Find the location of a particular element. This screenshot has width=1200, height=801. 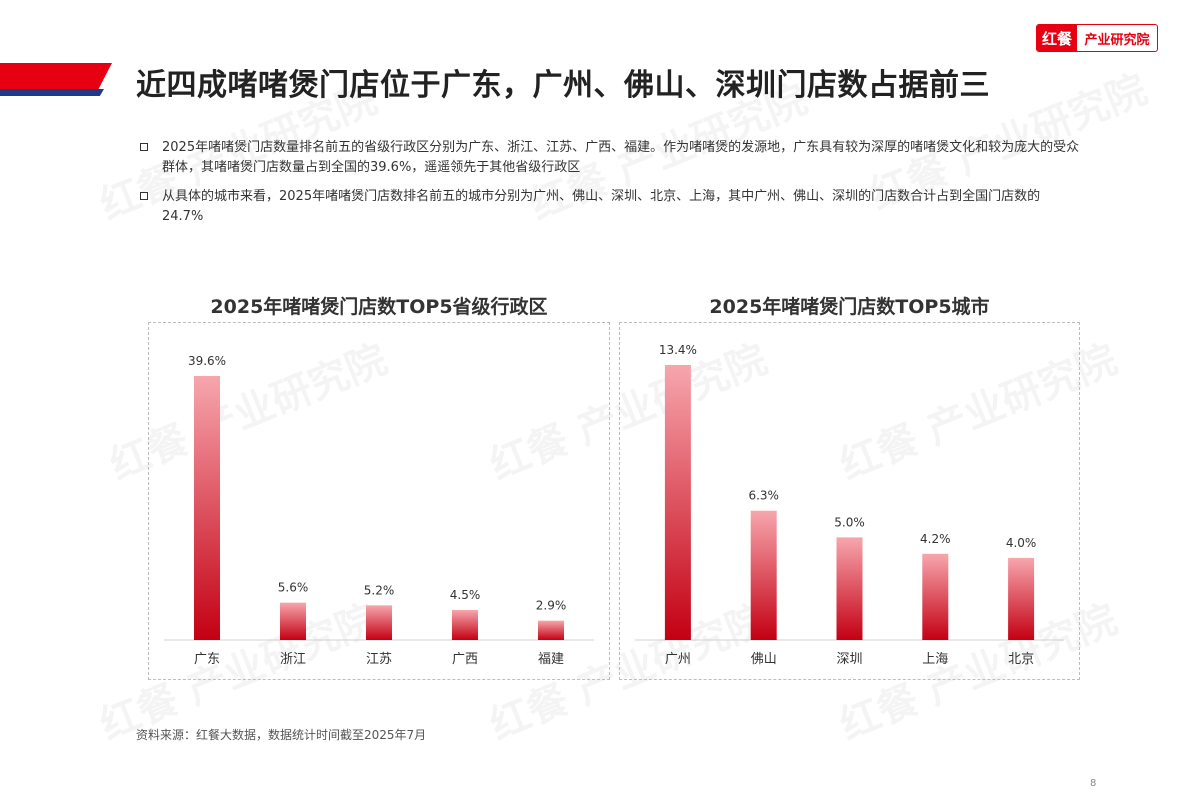

title-accent-blue is located at coordinates (52, 92).